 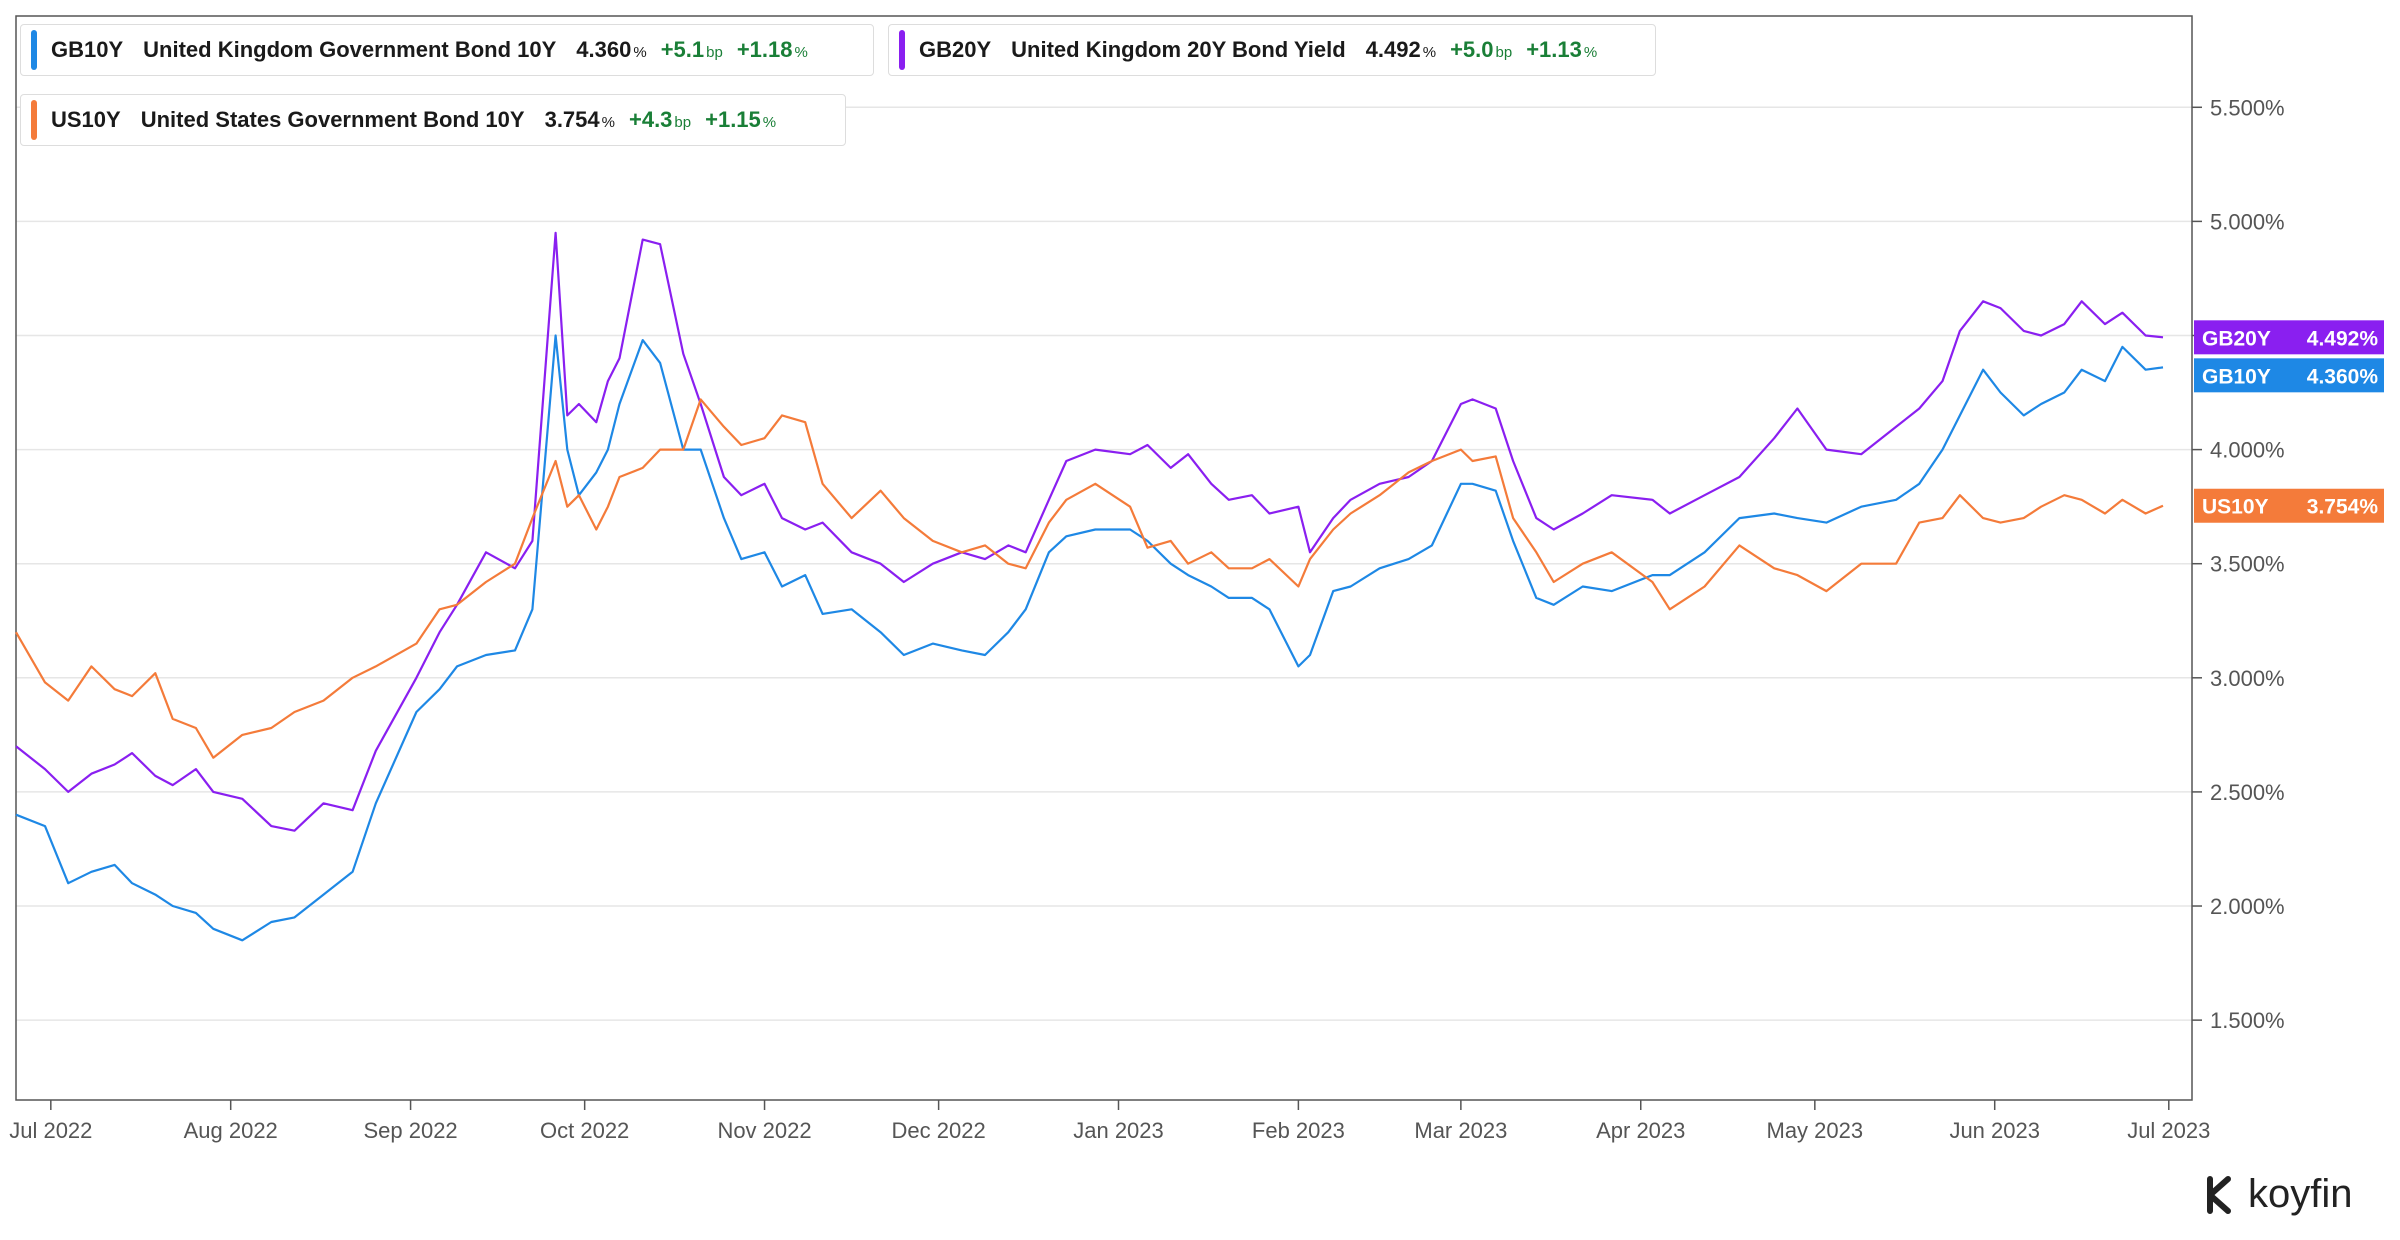 What do you see at coordinates (231, 1130) in the screenshot?
I see `x-tick-label: Aug 2022` at bounding box center [231, 1130].